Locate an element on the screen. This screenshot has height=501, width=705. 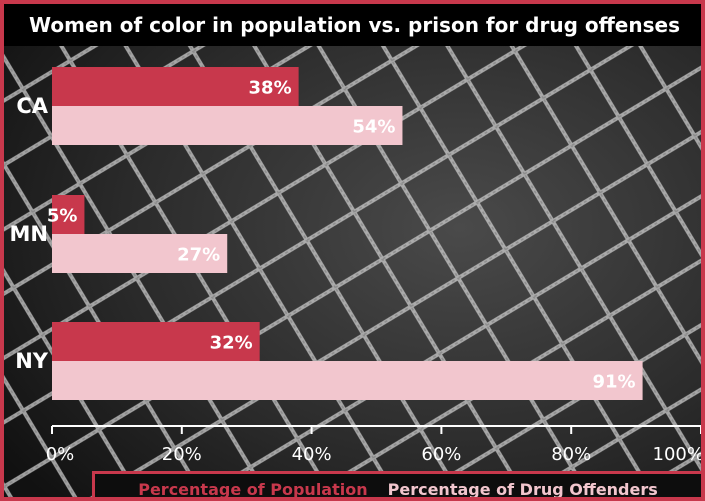
category-label-ca: CA is located at coordinates (32, 106).